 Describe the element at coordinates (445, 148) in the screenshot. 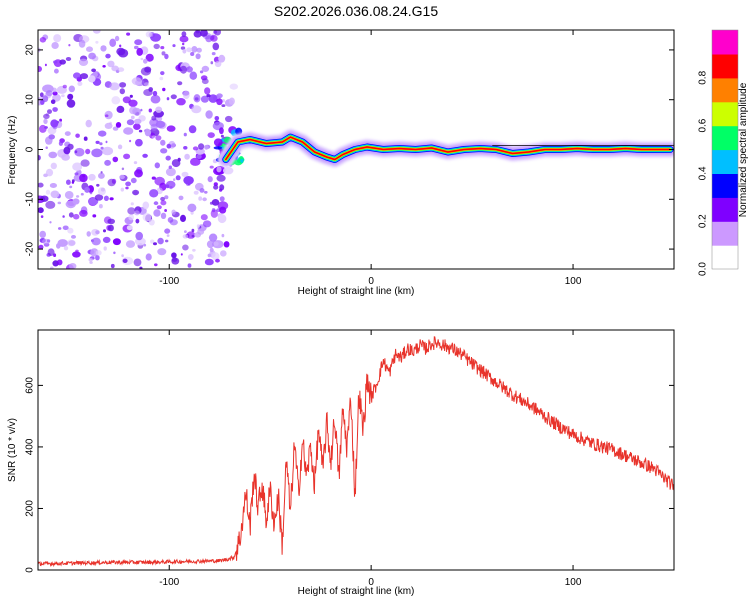

I see `spectrogram-ridge` at that location.